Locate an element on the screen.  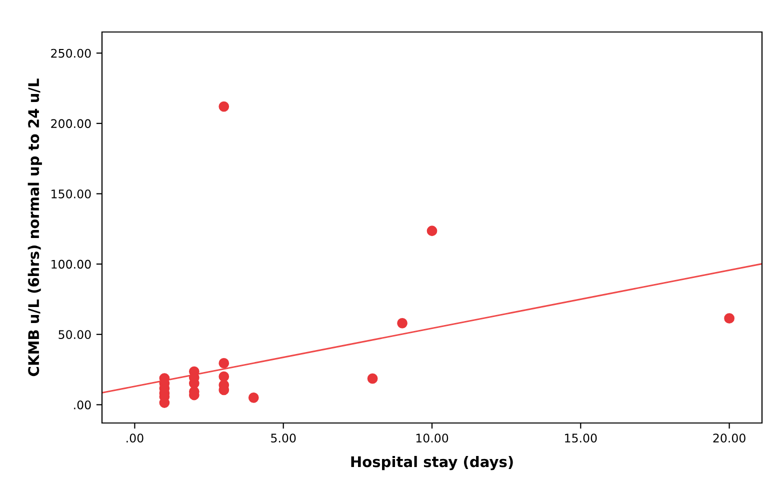
y-tick-label: 150.00 is located at coordinates (71, 193).